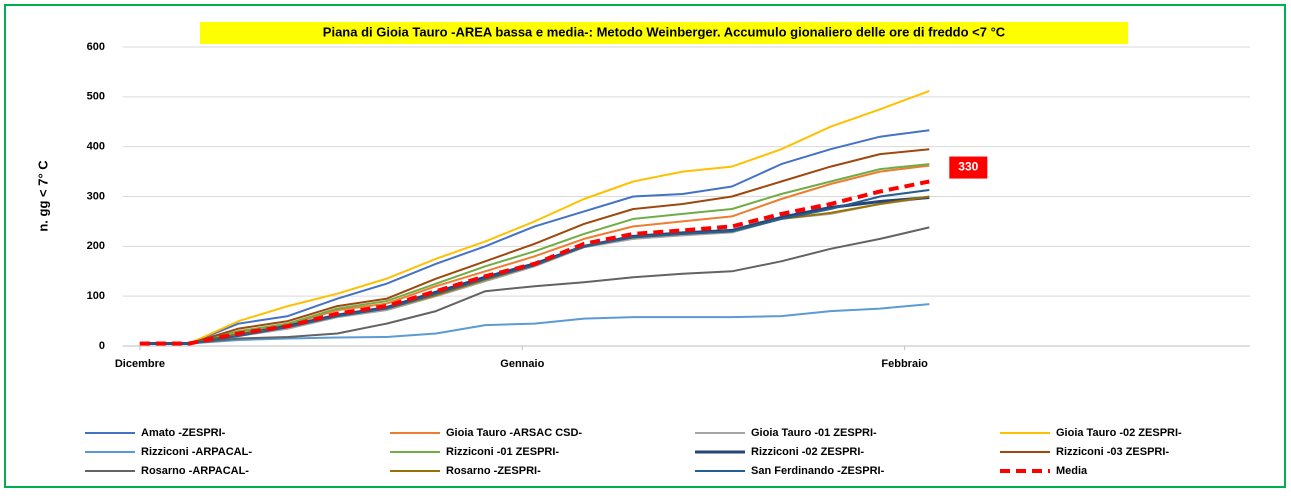 The height and width of the screenshot is (498, 1291). I want to click on y-tick-label: 500, so click(96, 97).